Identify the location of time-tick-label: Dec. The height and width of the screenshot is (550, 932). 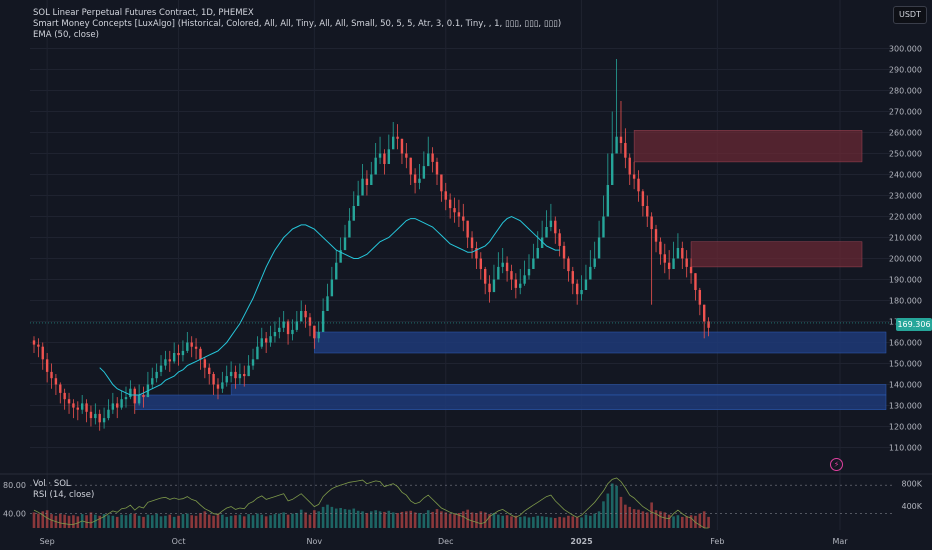
(445, 541).